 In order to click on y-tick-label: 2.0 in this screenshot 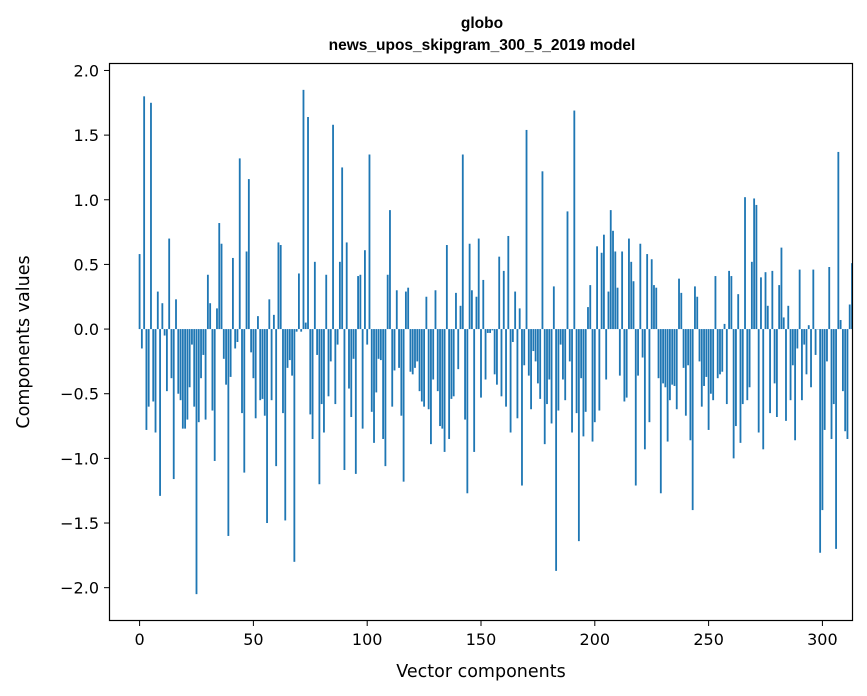, I will do `click(86, 70)`.